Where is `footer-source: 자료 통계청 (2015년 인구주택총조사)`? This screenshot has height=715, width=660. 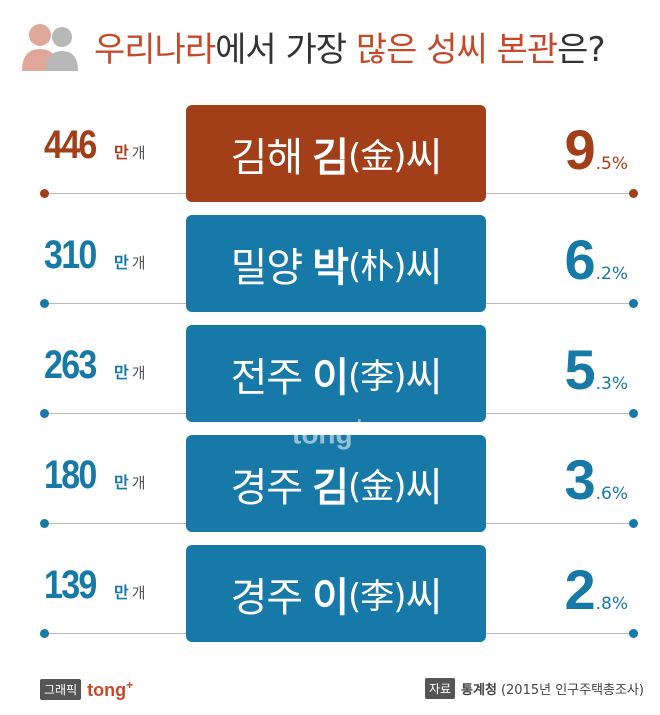 footer-source: 자료 통계청 (2015년 인구주택총조사) is located at coordinates (534, 688).